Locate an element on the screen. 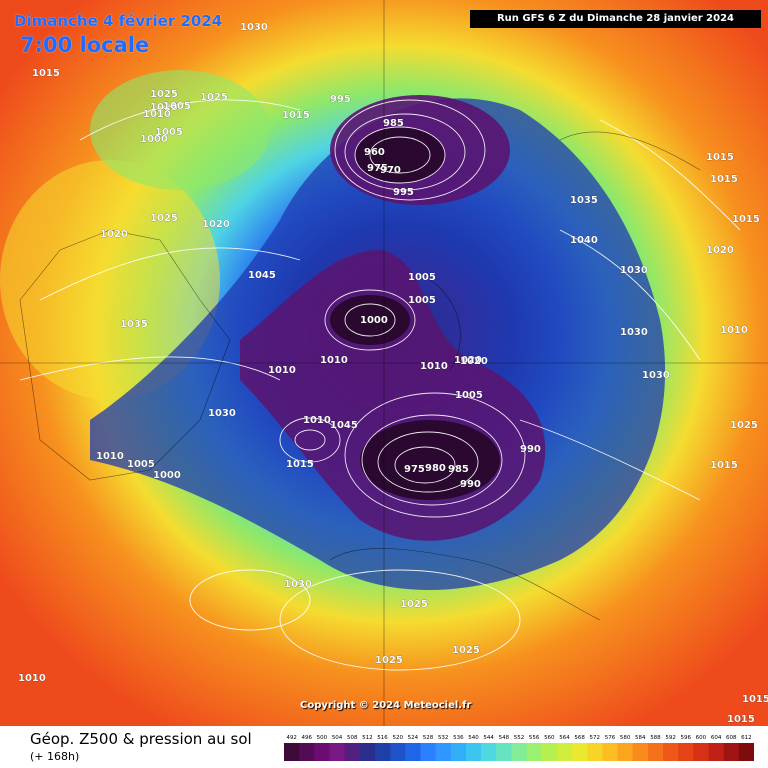 This screenshot has width=768, height=768. low-core-north is located at coordinates (400, 155).